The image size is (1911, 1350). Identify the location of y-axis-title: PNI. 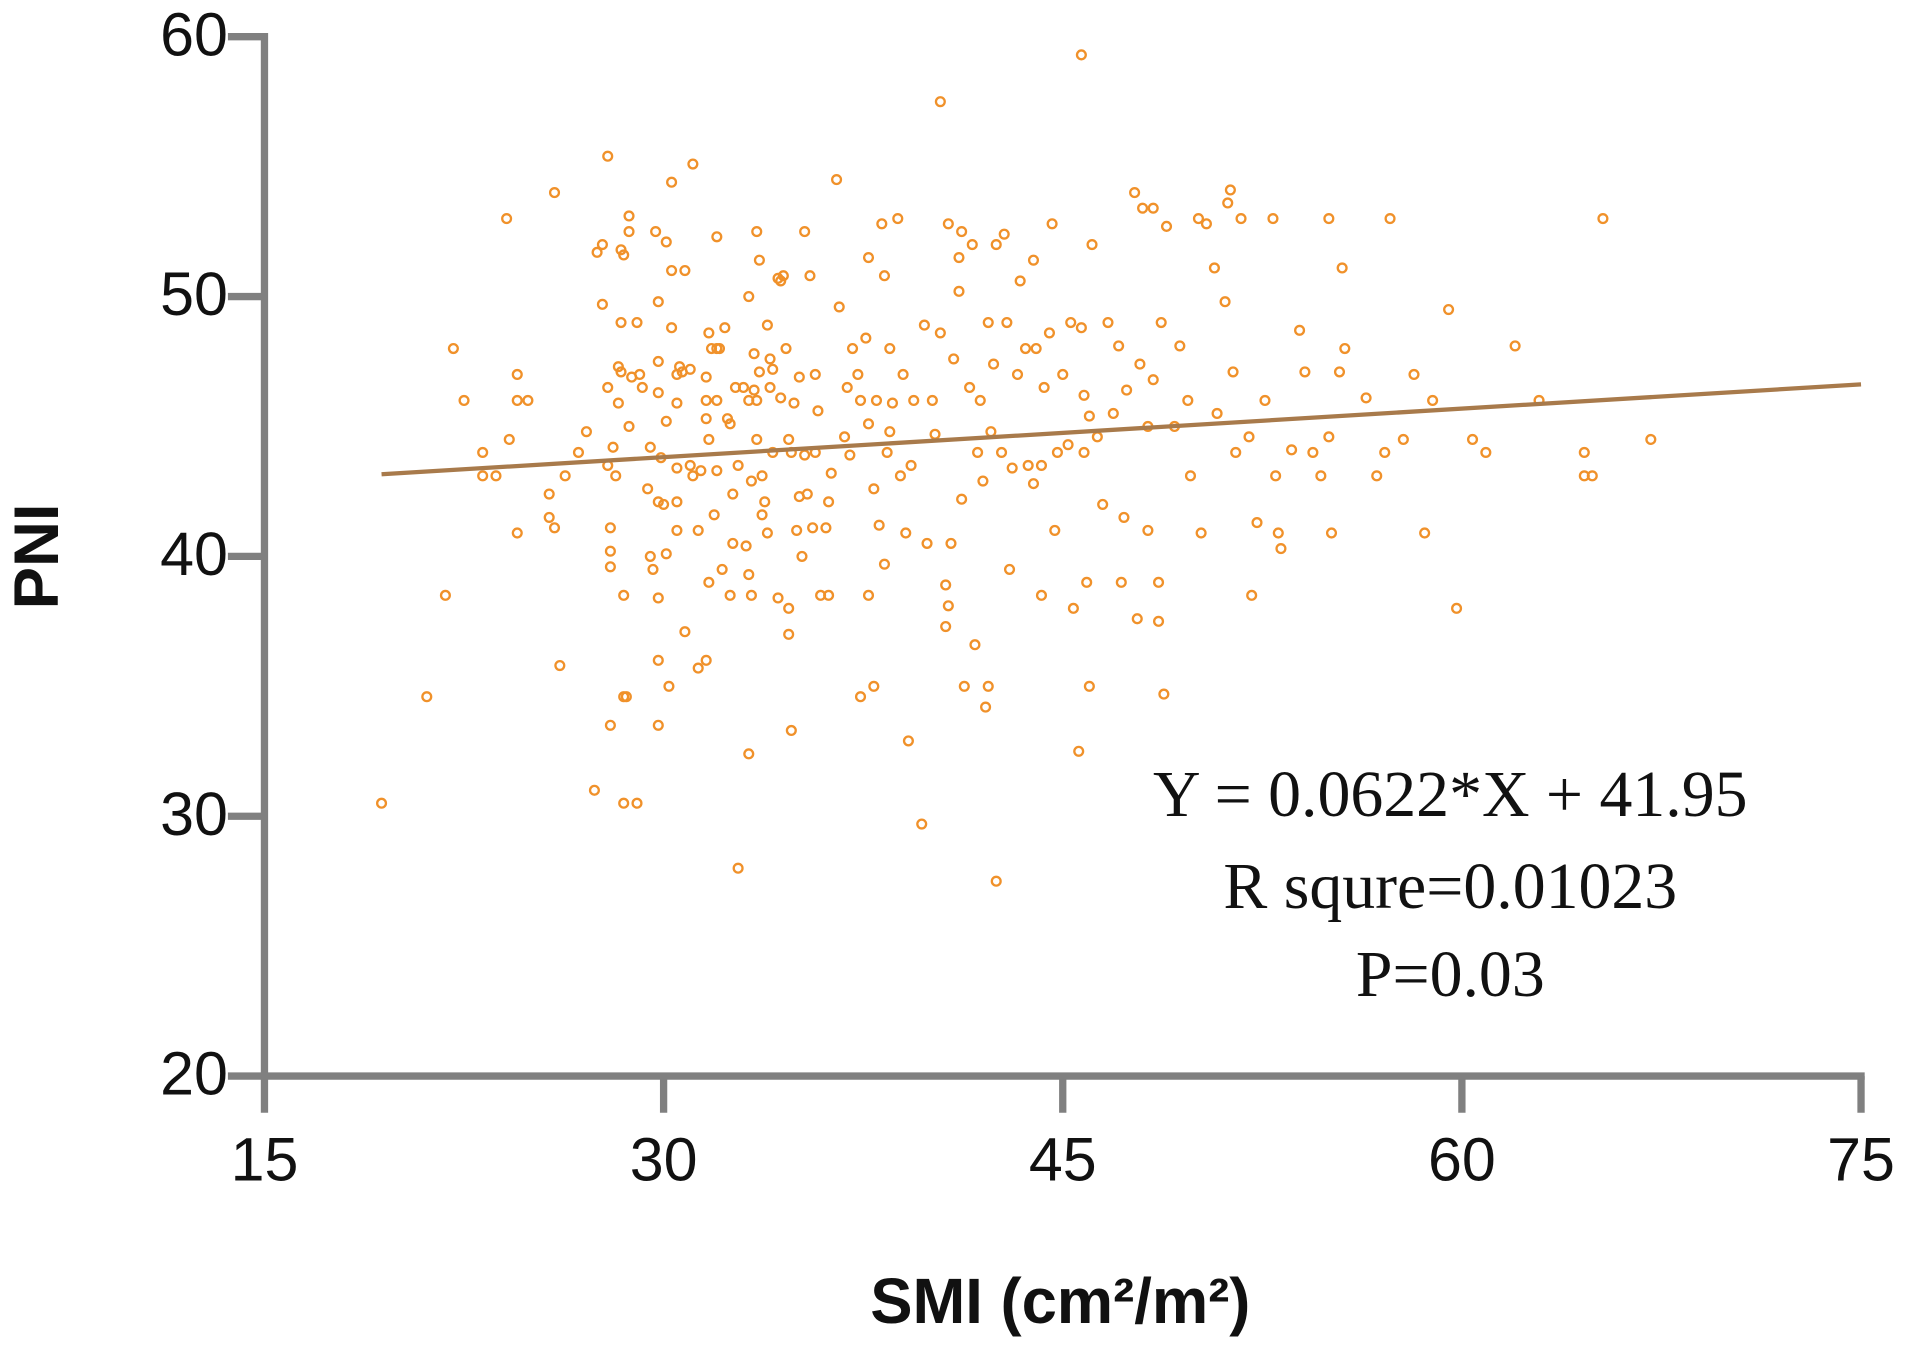
(37, 556).